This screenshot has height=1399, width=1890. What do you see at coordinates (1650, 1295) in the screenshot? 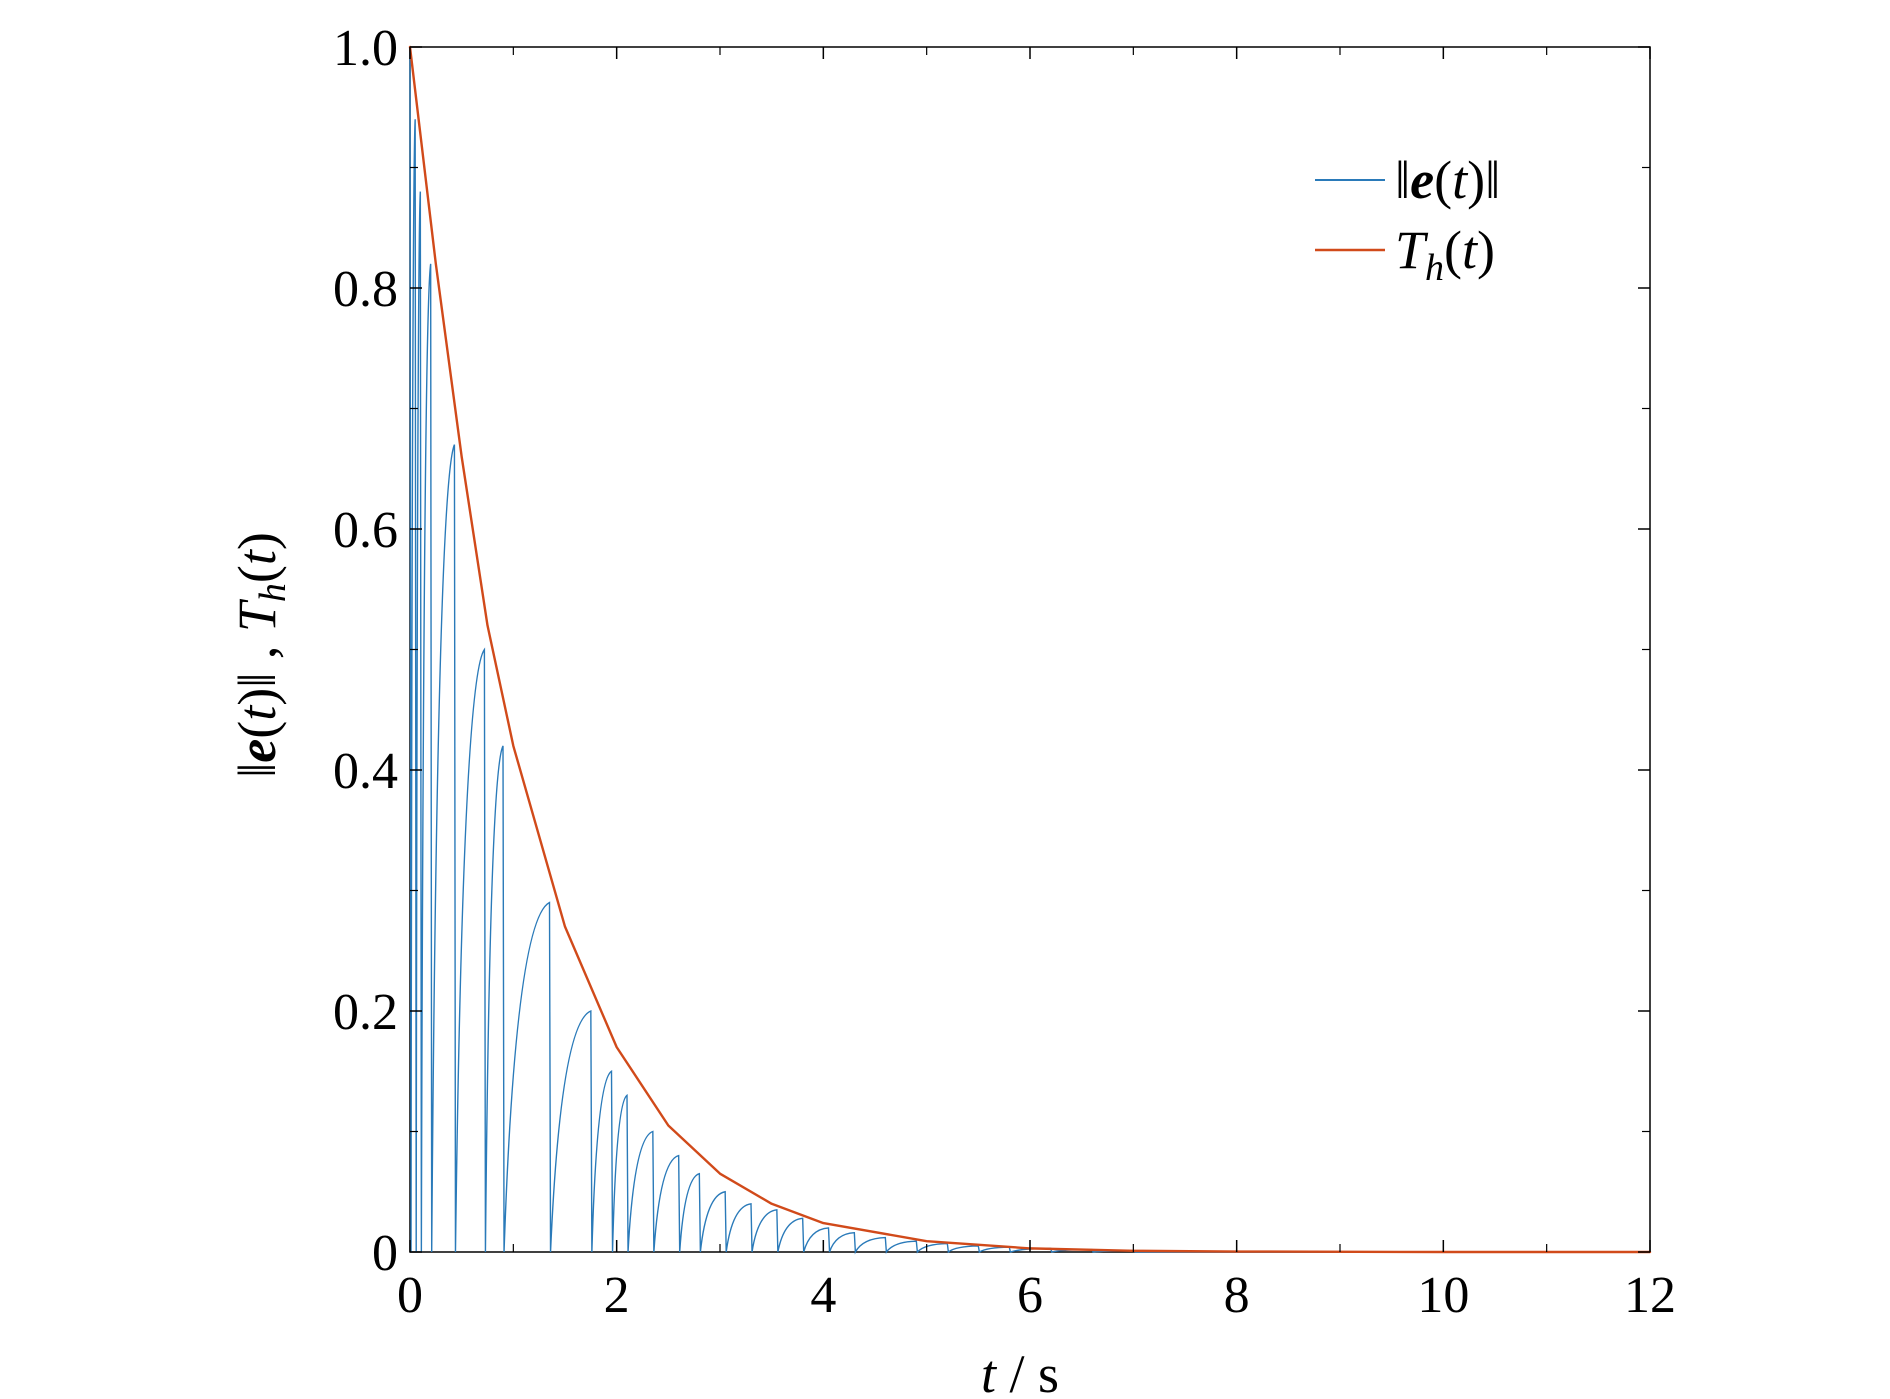
I see `x-tick-label: 12` at bounding box center [1650, 1295].